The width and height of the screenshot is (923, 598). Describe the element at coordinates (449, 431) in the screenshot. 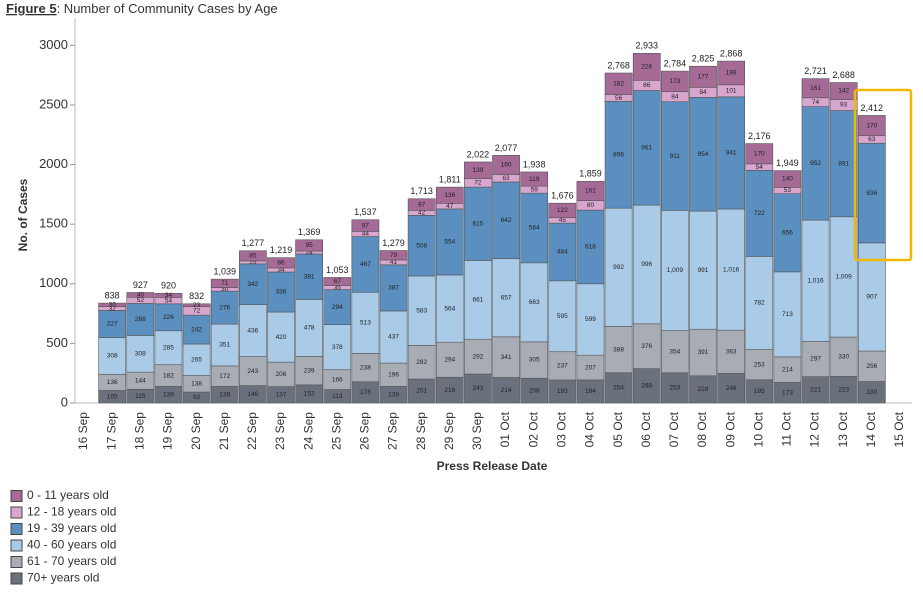

I see `x-tick-label: 29 Sep` at that location.